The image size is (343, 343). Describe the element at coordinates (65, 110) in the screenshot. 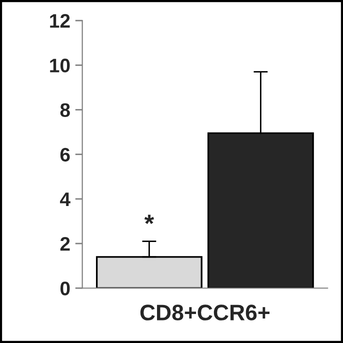

I see `y-tick-label: 8` at that location.